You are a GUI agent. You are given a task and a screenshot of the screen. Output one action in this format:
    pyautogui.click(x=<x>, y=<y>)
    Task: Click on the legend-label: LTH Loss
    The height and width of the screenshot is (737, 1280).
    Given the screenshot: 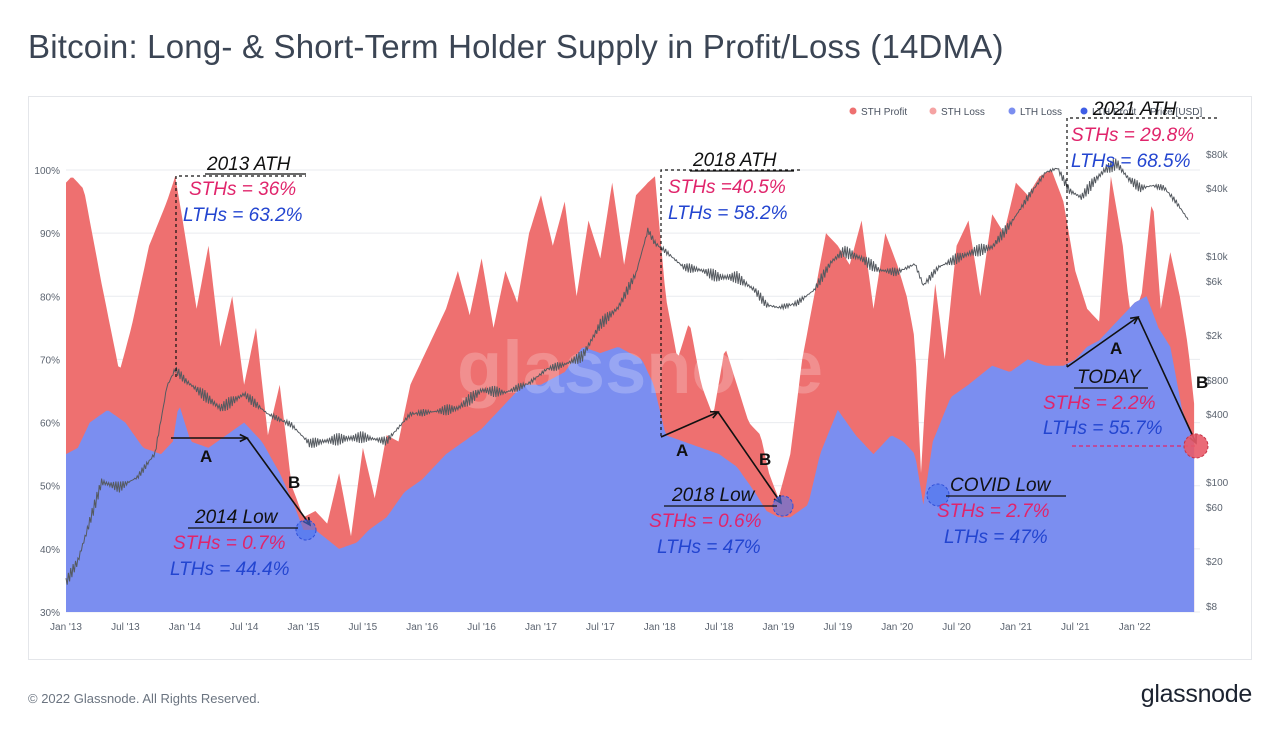 What is the action you would take?
    pyautogui.click(x=1041, y=112)
    